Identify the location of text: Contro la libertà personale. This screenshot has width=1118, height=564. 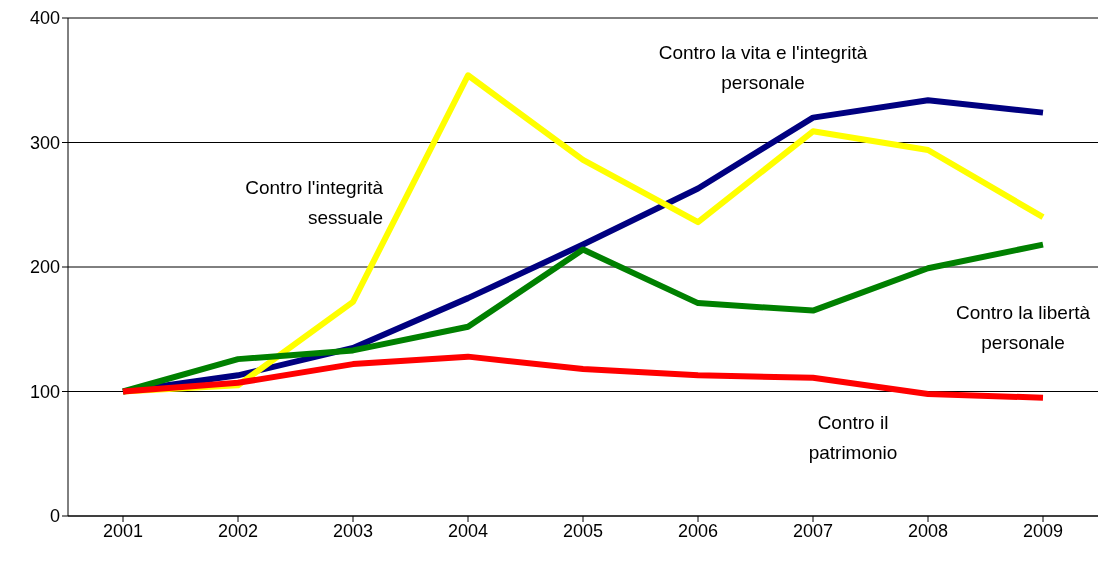
(1023, 328).